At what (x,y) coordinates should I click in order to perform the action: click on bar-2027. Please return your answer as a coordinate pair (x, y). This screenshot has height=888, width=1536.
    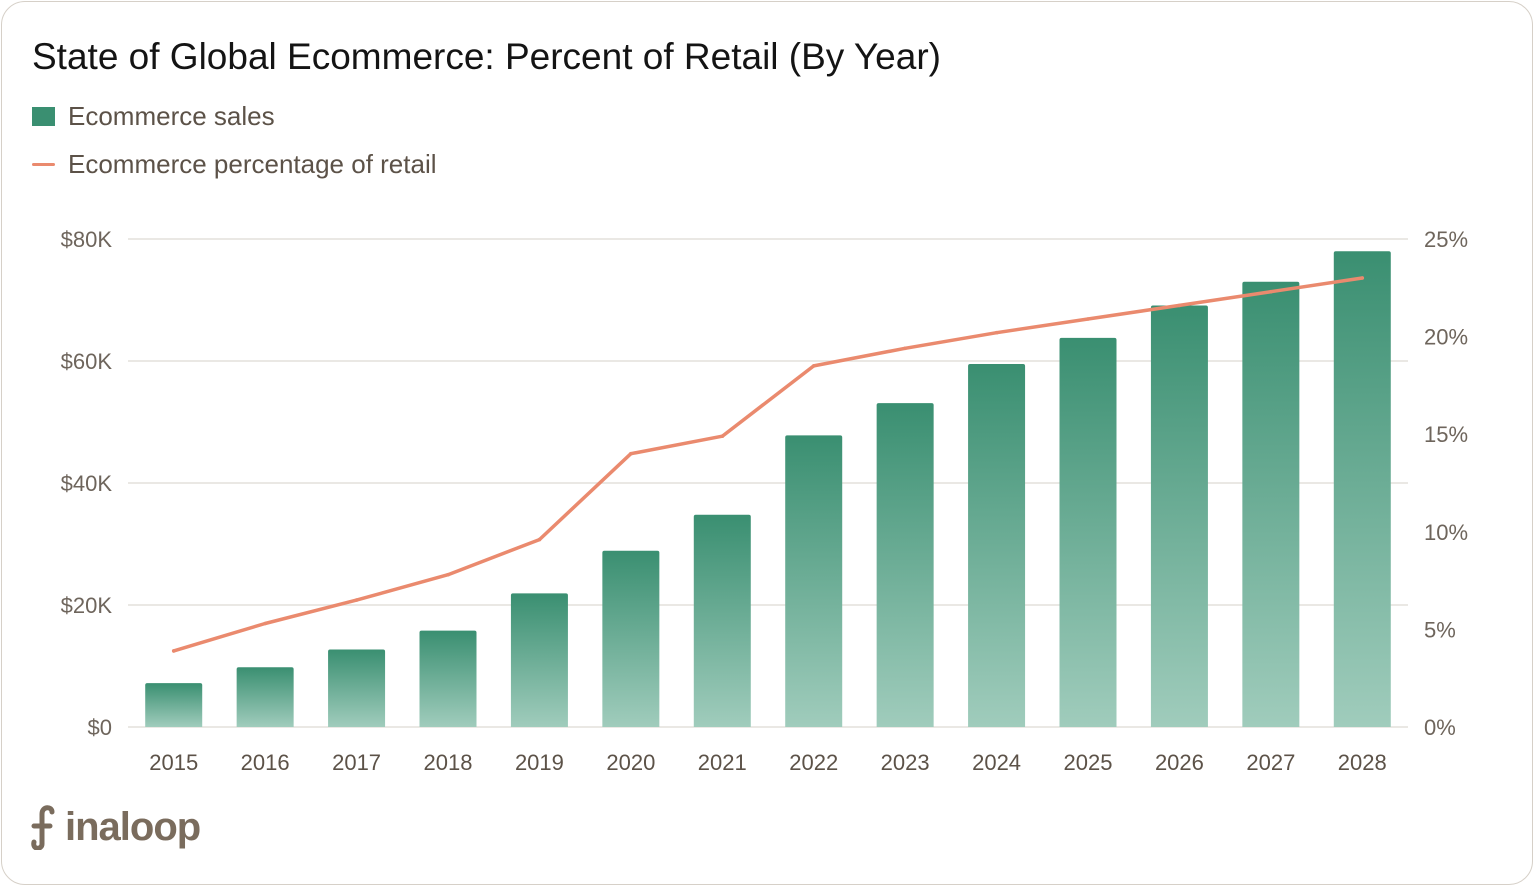
    Looking at the image, I should click on (1271, 504).